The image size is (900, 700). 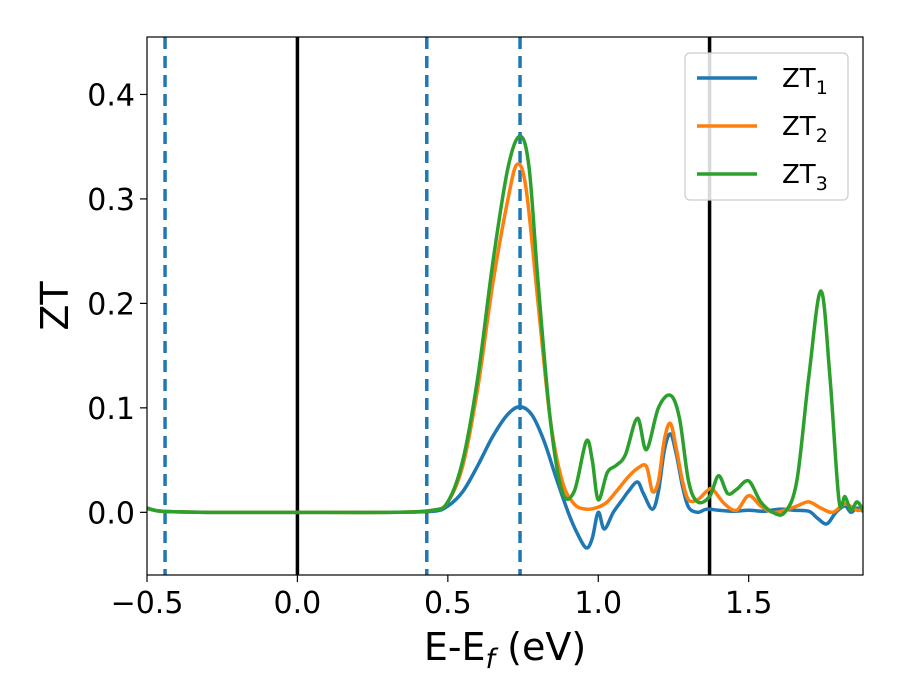 What do you see at coordinates (540, 647) in the screenshot?
I see `x-label-rest: (eV)` at bounding box center [540, 647].